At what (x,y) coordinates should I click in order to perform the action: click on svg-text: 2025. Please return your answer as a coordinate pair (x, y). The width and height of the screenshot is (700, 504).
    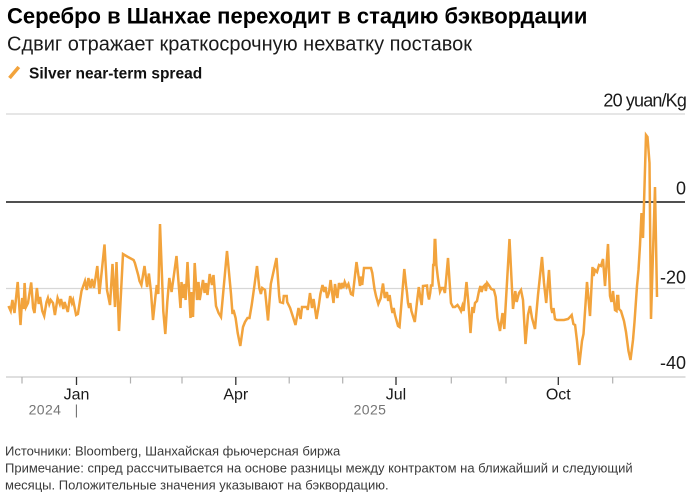
    Looking at the image, I should click on (370, 410).